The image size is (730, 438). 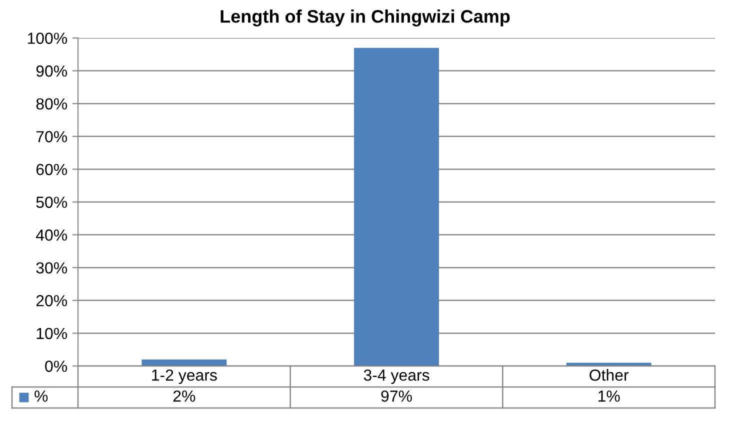 I want to click on y-tick-label: 80%, so click(x=52, y=104).